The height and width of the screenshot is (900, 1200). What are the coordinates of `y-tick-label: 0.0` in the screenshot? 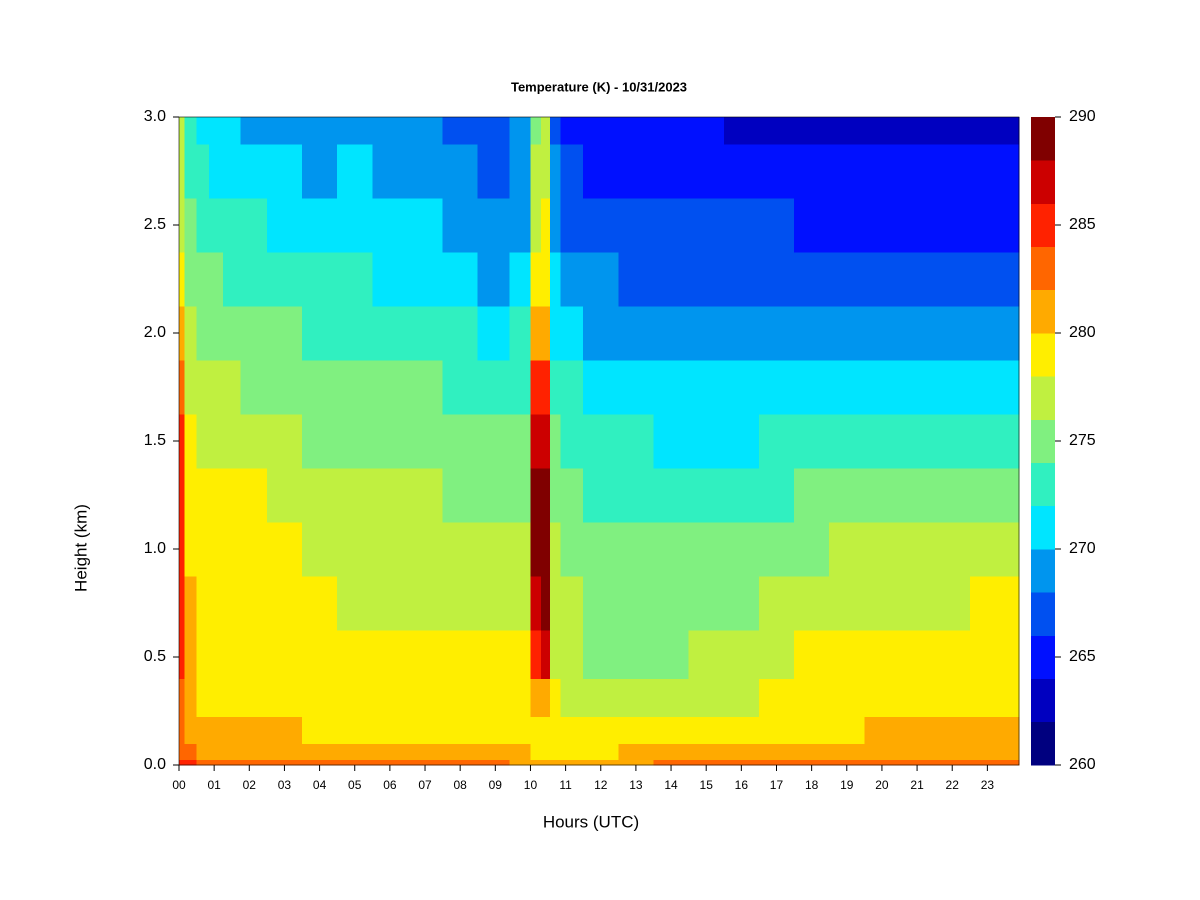 It's located at (155, 764).